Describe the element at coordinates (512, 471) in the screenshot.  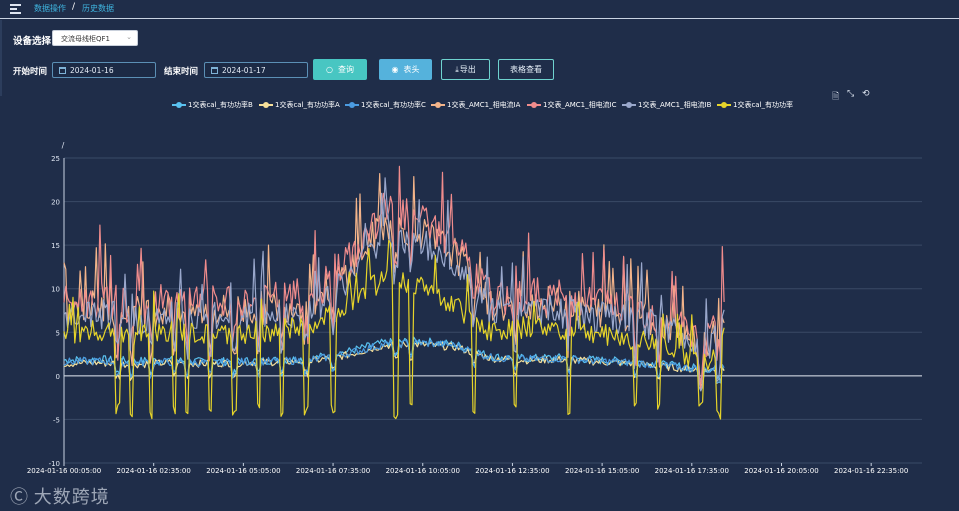
I see `x-tick-label: 2024-01-16 12:35:00` at that location.